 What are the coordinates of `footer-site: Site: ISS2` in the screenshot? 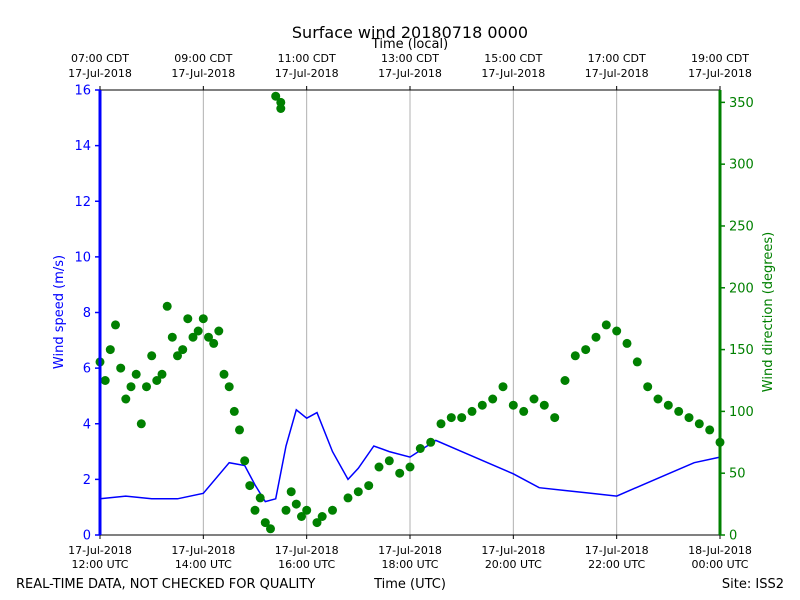 It's located at (753, 584).